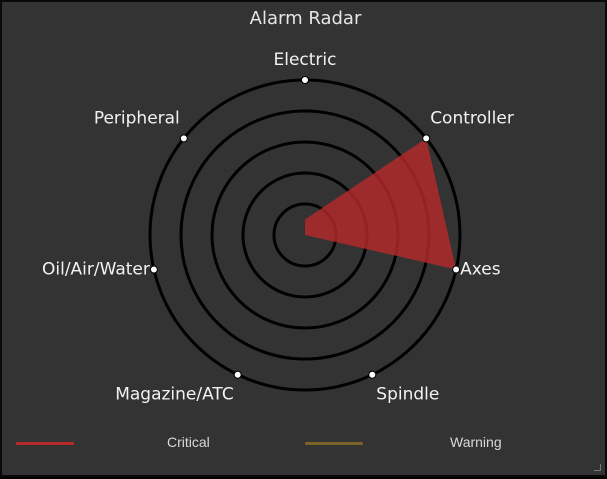  Describe the element at coordinates (183, 138) in the screenshot. I see `axis-point-peripheral` at that location.